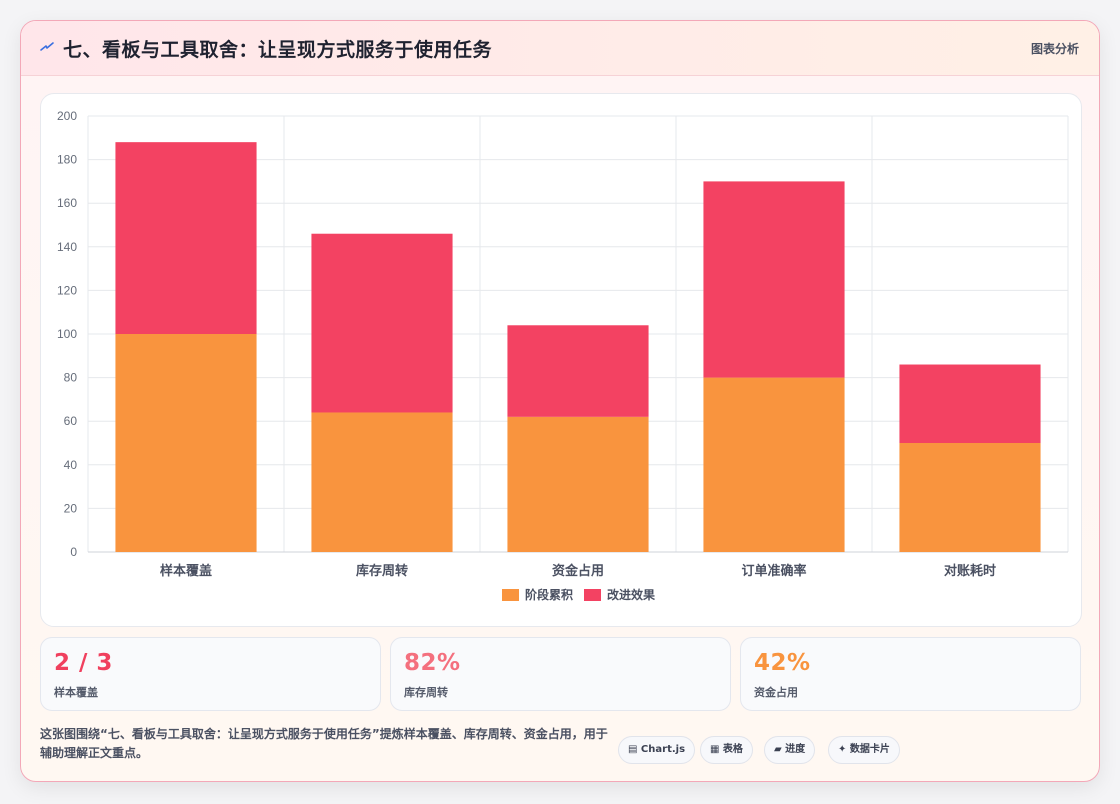 This screenshot has width=1120, height=804. Describe the element at coordinates (432, 663) in the screenshot. I see `stat-value: 82%` at that location.